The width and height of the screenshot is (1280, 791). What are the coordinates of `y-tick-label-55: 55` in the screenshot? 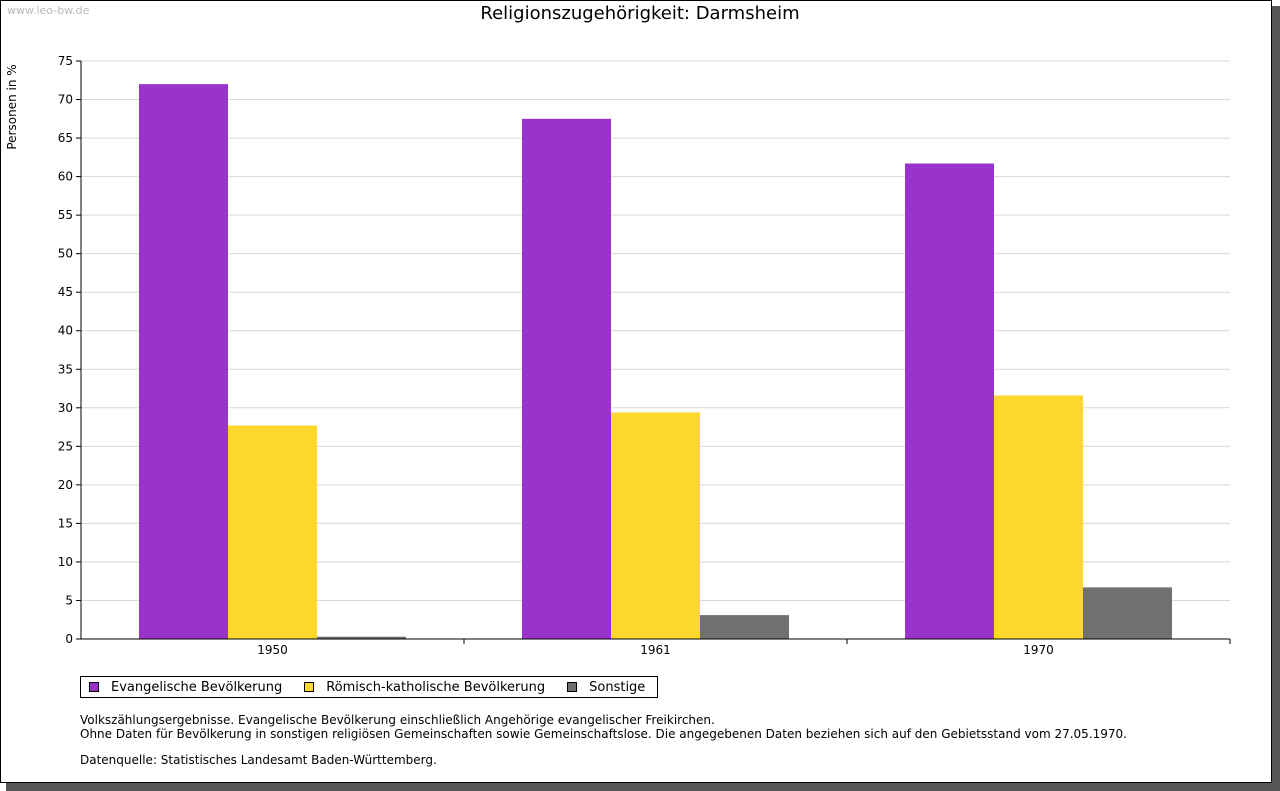 It's located at (65, 215).